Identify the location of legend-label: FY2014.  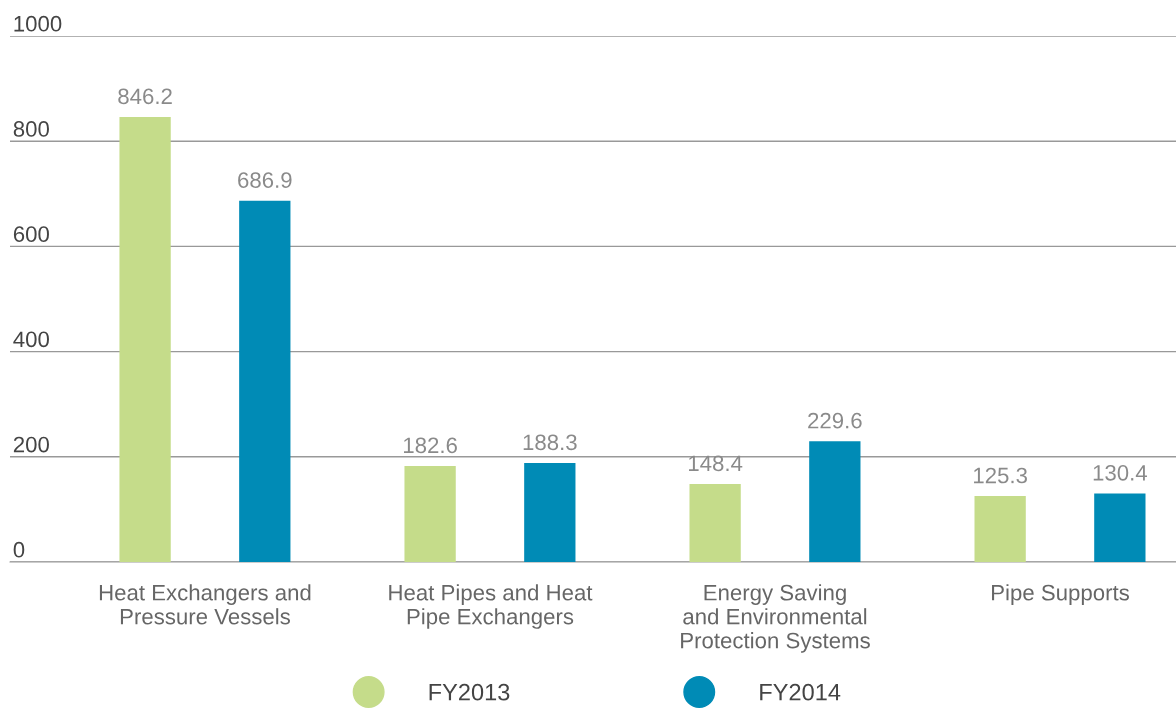
(800, 692).